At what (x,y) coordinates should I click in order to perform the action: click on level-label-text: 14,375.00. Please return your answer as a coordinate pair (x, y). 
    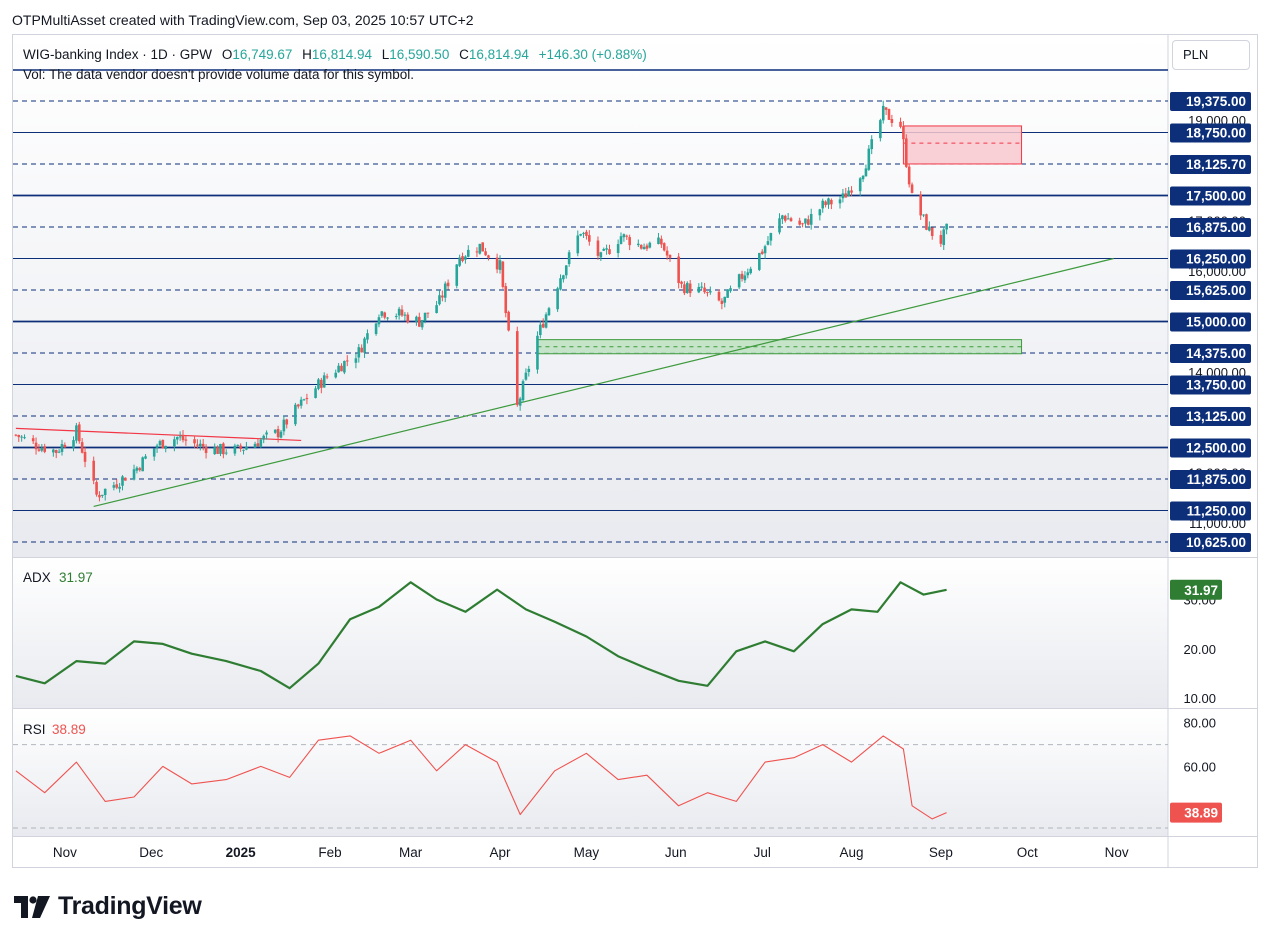
    Looking at the image, I should click on (1216, 353).